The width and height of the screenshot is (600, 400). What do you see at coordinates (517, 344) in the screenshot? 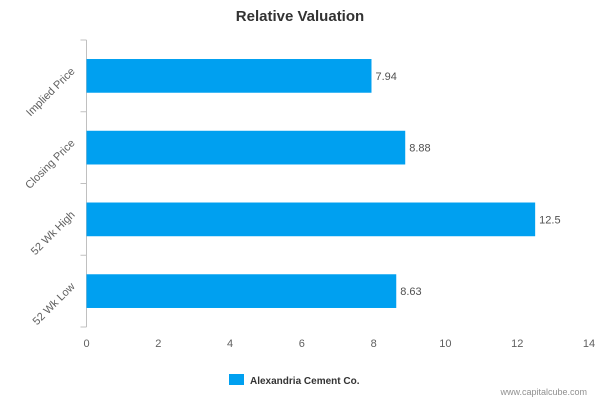
I see `x-tick-label: 12` at bounding box center [517, 344].